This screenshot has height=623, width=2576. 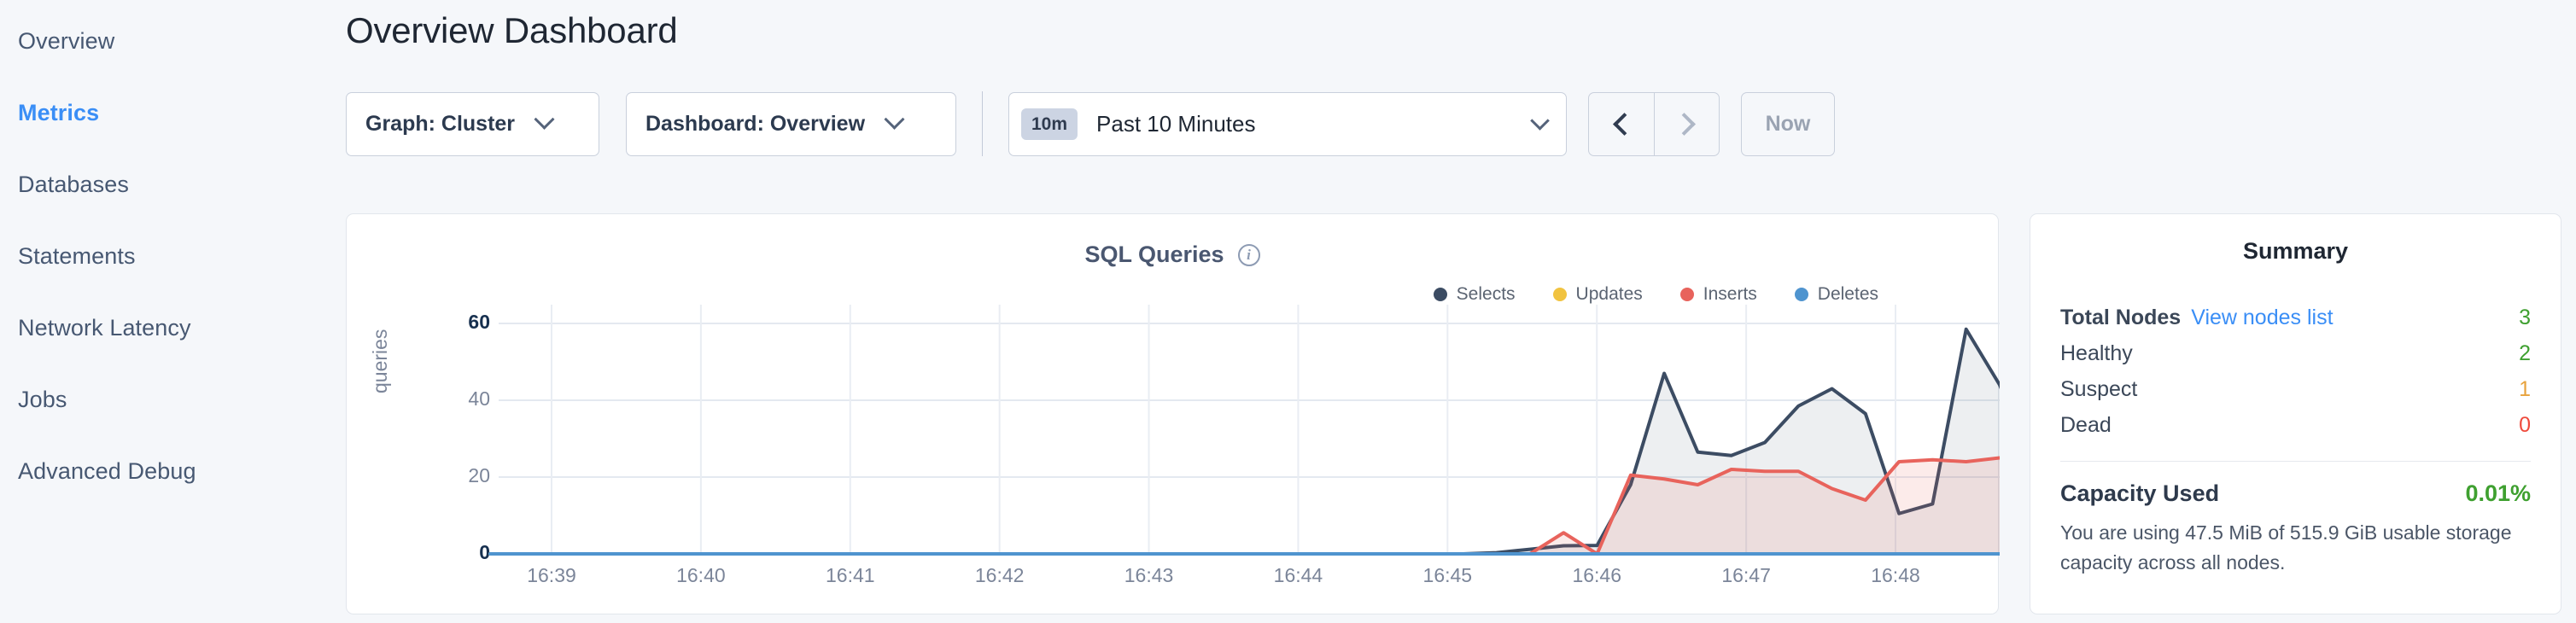 What do you see at coordinates (107, 470) in the screenshot?
I see `sidebar-item-label: Advanced Debug` at bounding box center [107, 470].